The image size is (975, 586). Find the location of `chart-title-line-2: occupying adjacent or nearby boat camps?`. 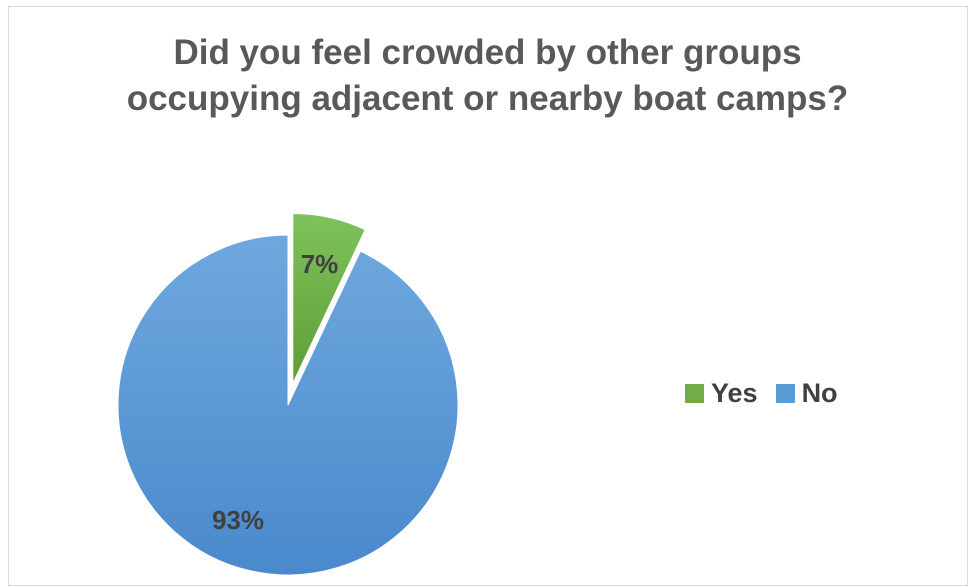

chart-title-line-2: occupying adjacent or nearby boat camps? is located at coordinates (487, 98).